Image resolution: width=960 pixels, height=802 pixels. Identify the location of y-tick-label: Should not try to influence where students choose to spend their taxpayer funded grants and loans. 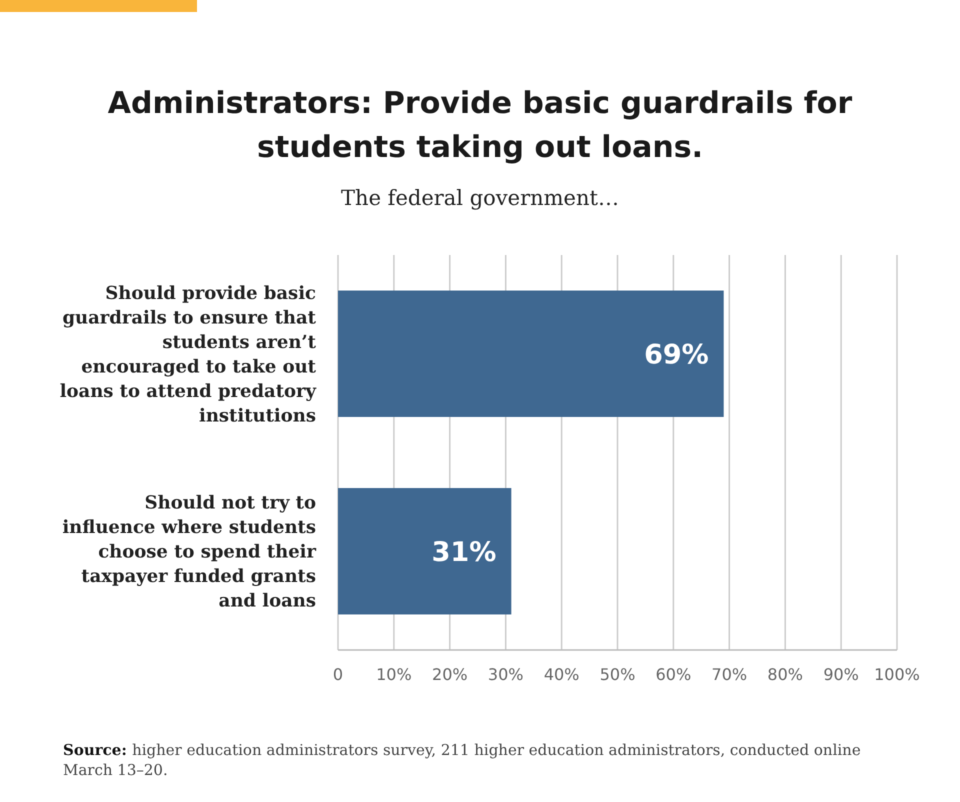
(189, 552).